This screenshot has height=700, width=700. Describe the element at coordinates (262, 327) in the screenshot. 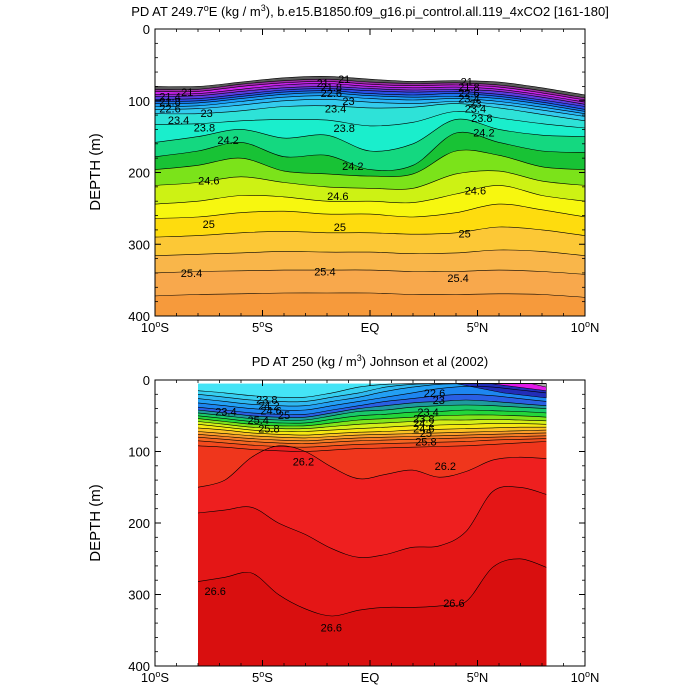

I see `x-tick-label: 5oS` at that location.